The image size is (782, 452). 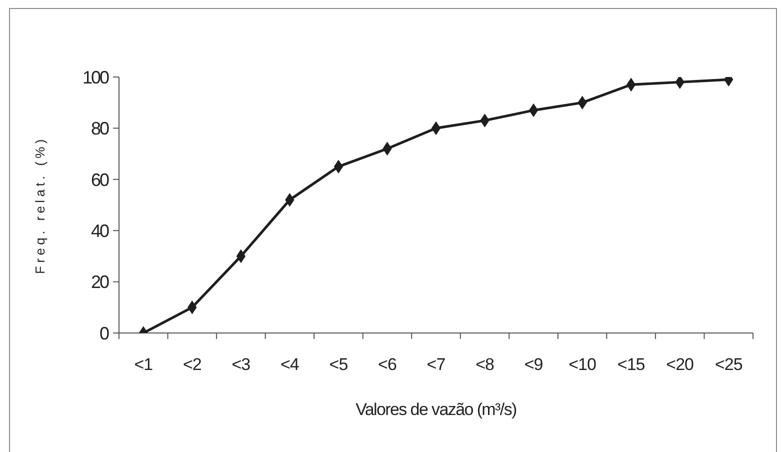 I want to click on x-axis-title: Valores de vazão (m³/s), so click(x=436, y=409).